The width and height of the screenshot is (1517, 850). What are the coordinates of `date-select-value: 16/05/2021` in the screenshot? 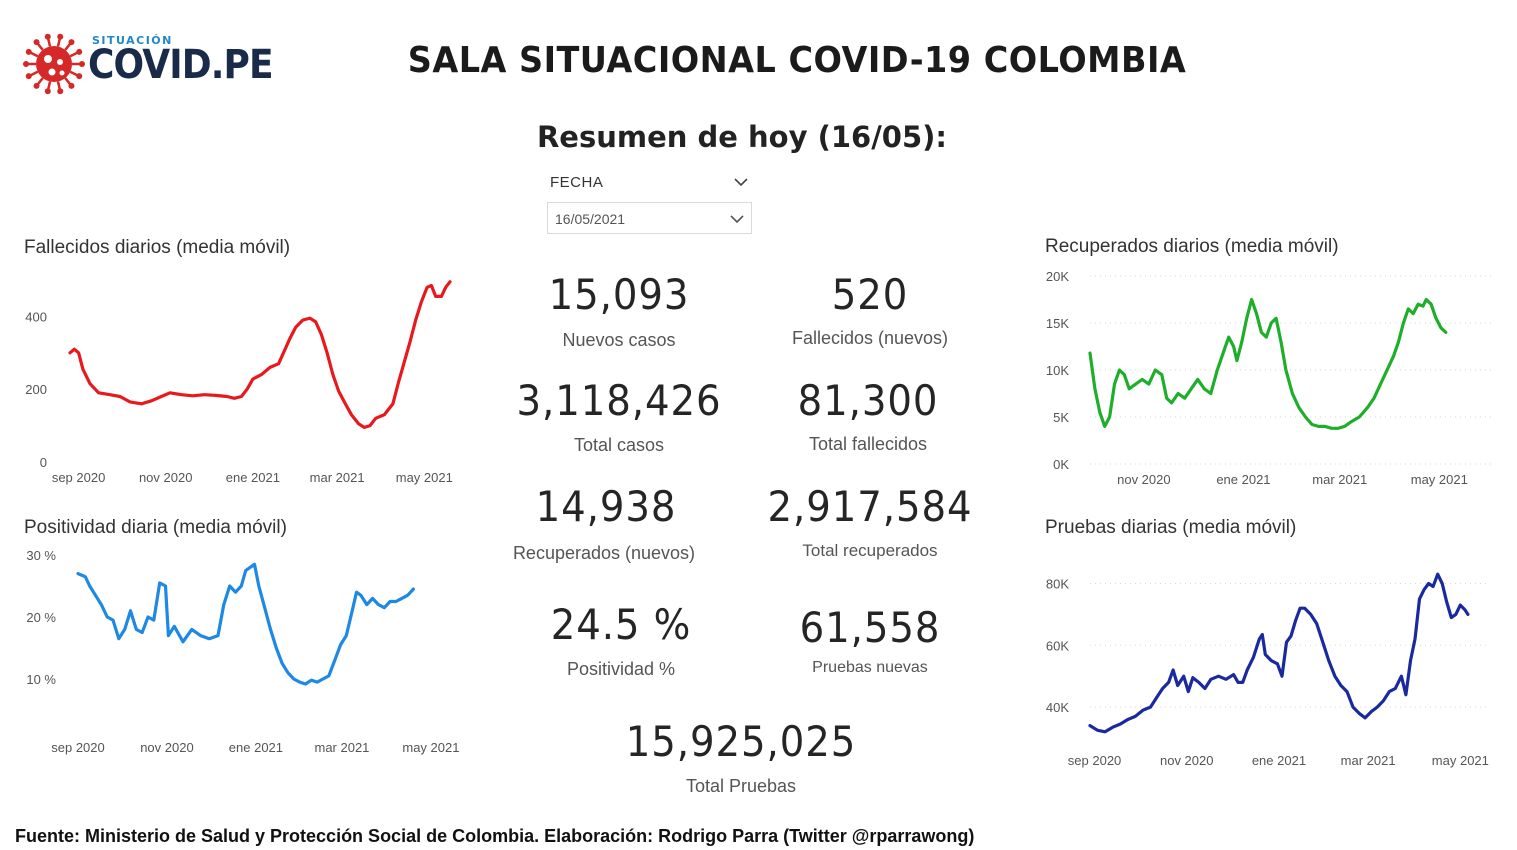 It's located at (590, 219).